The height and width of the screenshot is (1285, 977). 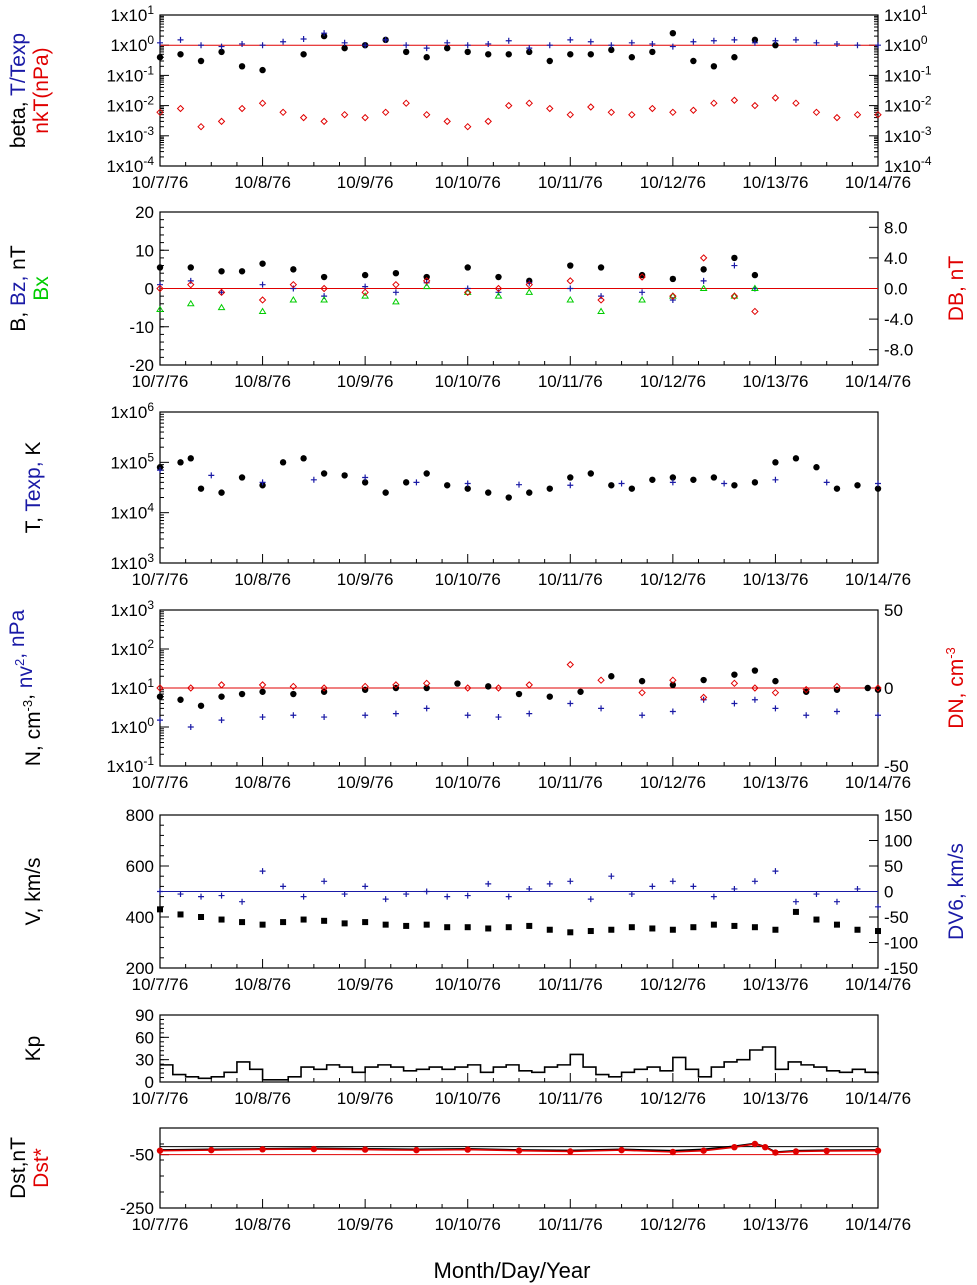 I want to click on x-tick-label: 10/11/76, so click(x=570, y=579).